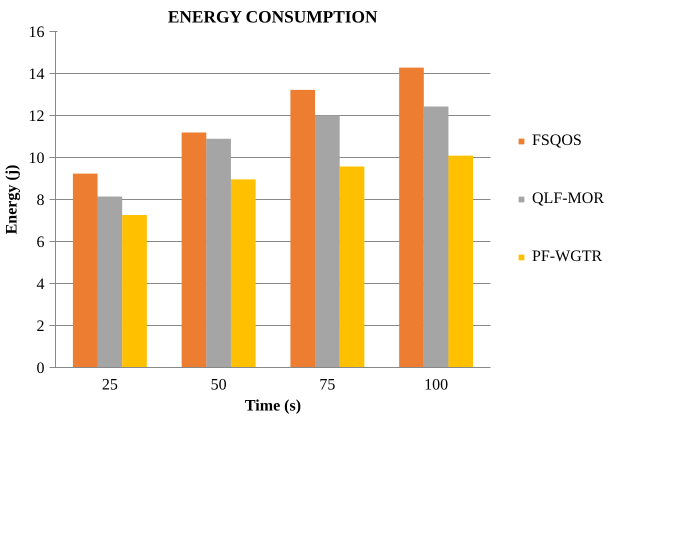 The image size is (684, 533). What do you see at coordinates (218, 385) in the screenshot?
I see `x-tick-label: 50` at bounding box center [218, 385].